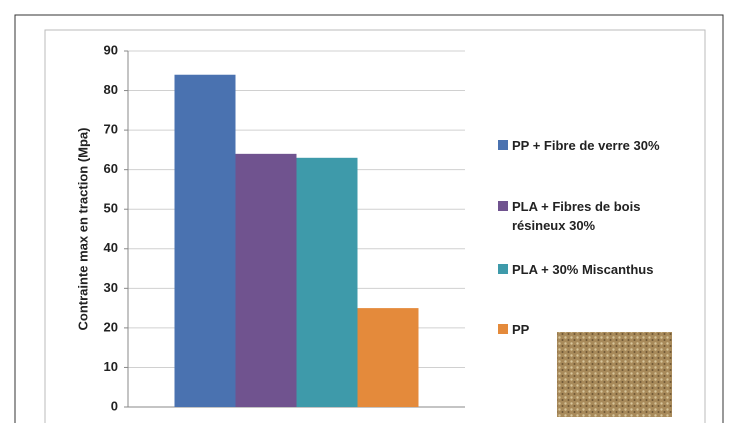  Describe the element at coordinates (614, 374) in the screenshot. I see `fiber-photo` at that location.